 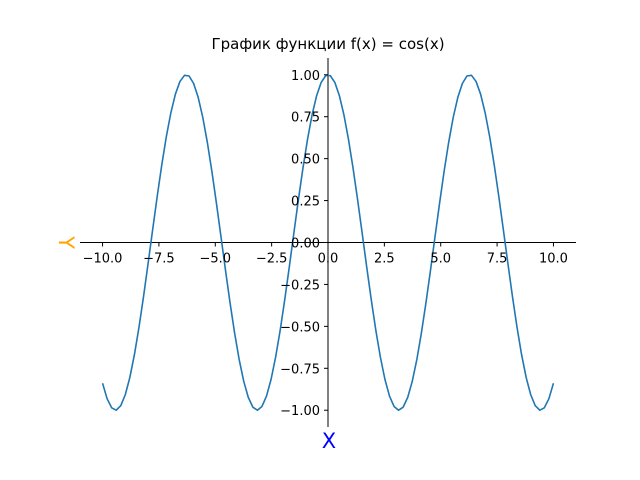 What do you see at coordinates (327, 44) in the screenshot?
I see `chart-title: График функции f(x) = cos(x)` at bounding box center [327, 44].